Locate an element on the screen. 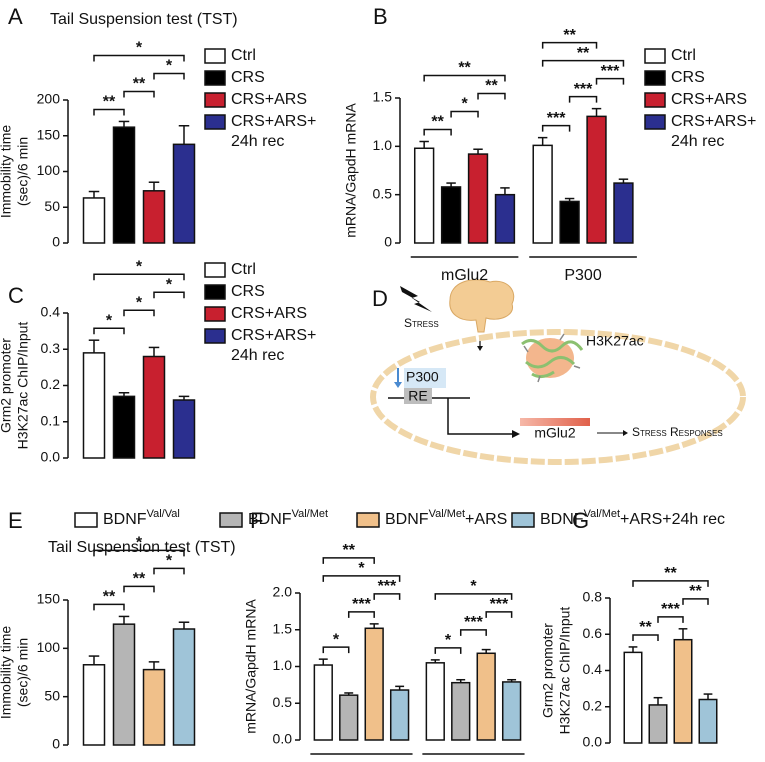 This screenshot has height=762, width=765. legend-label: BDNFVal/Met+ARS is located at coordinates (446, 518).